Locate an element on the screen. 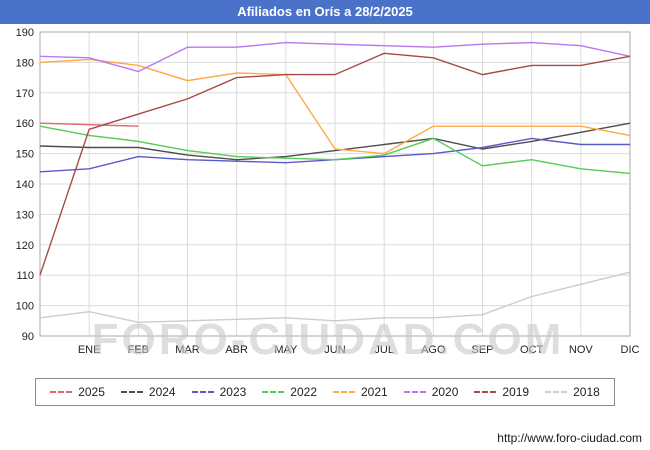  x-tick-label: MAR is located at coordinates (187, 350).